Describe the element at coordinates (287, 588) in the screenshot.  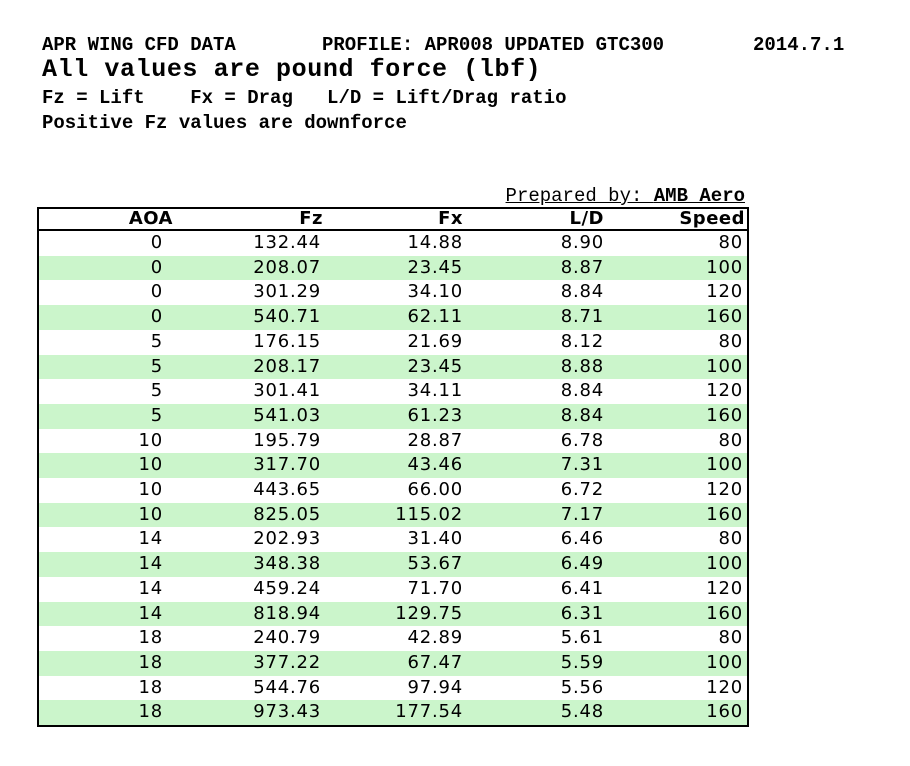
I see `table-cell: 459.24` at that location.